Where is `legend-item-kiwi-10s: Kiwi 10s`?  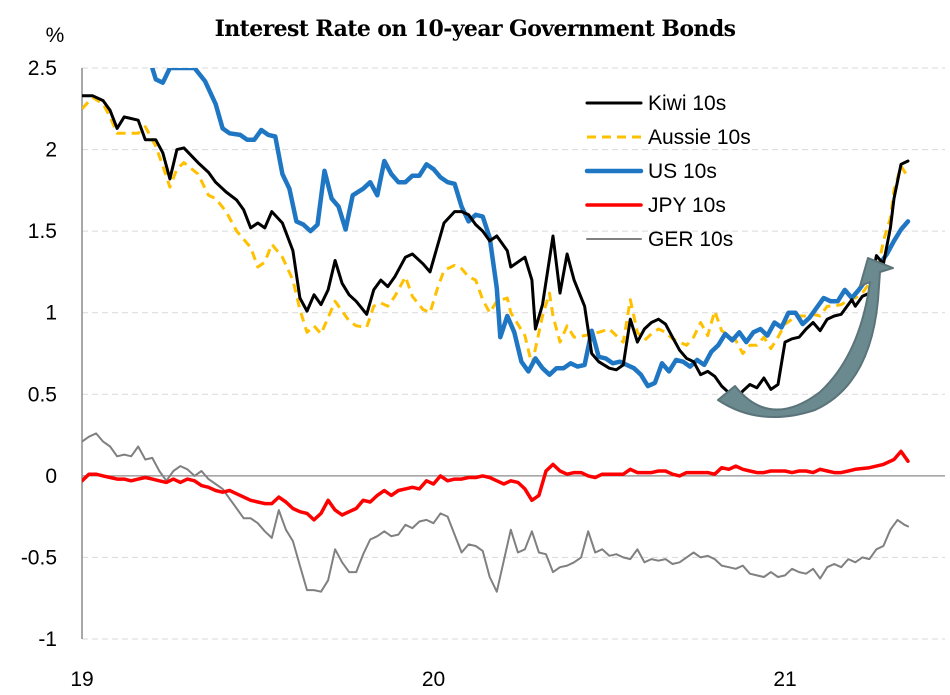
legend-item-kiwi-10s: Kiwi 10s is located at coordinates (655, 103).